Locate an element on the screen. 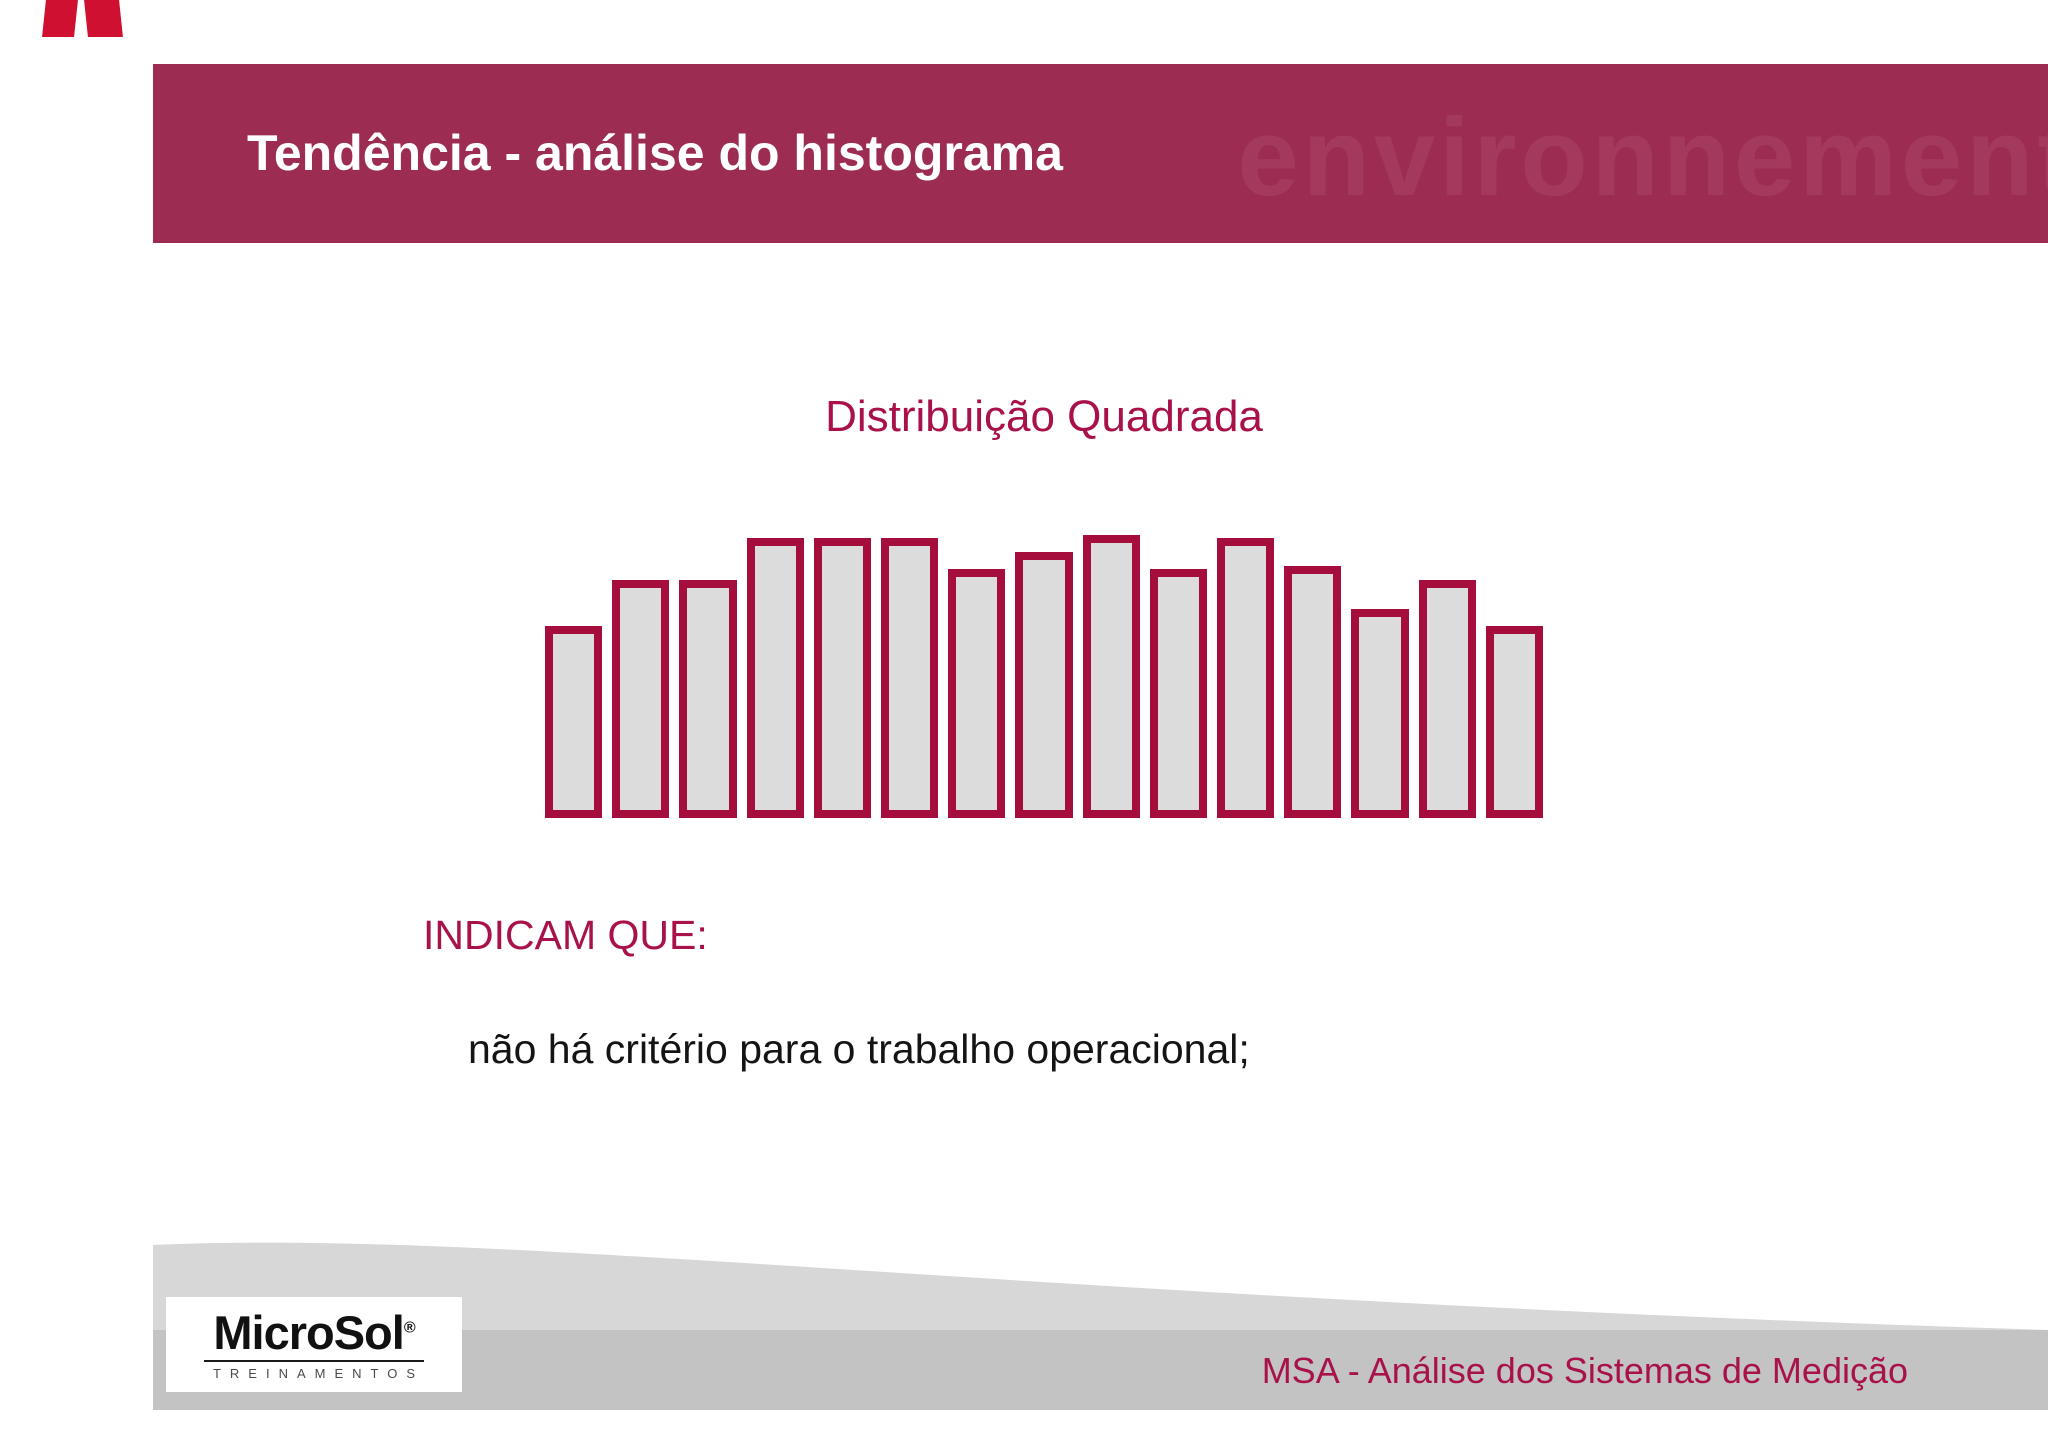 The width and height of the screenshot is (2048, 1447). microsol-logo: MicroSol® TREINAMENTOS is located at coordinates (314, 1344).